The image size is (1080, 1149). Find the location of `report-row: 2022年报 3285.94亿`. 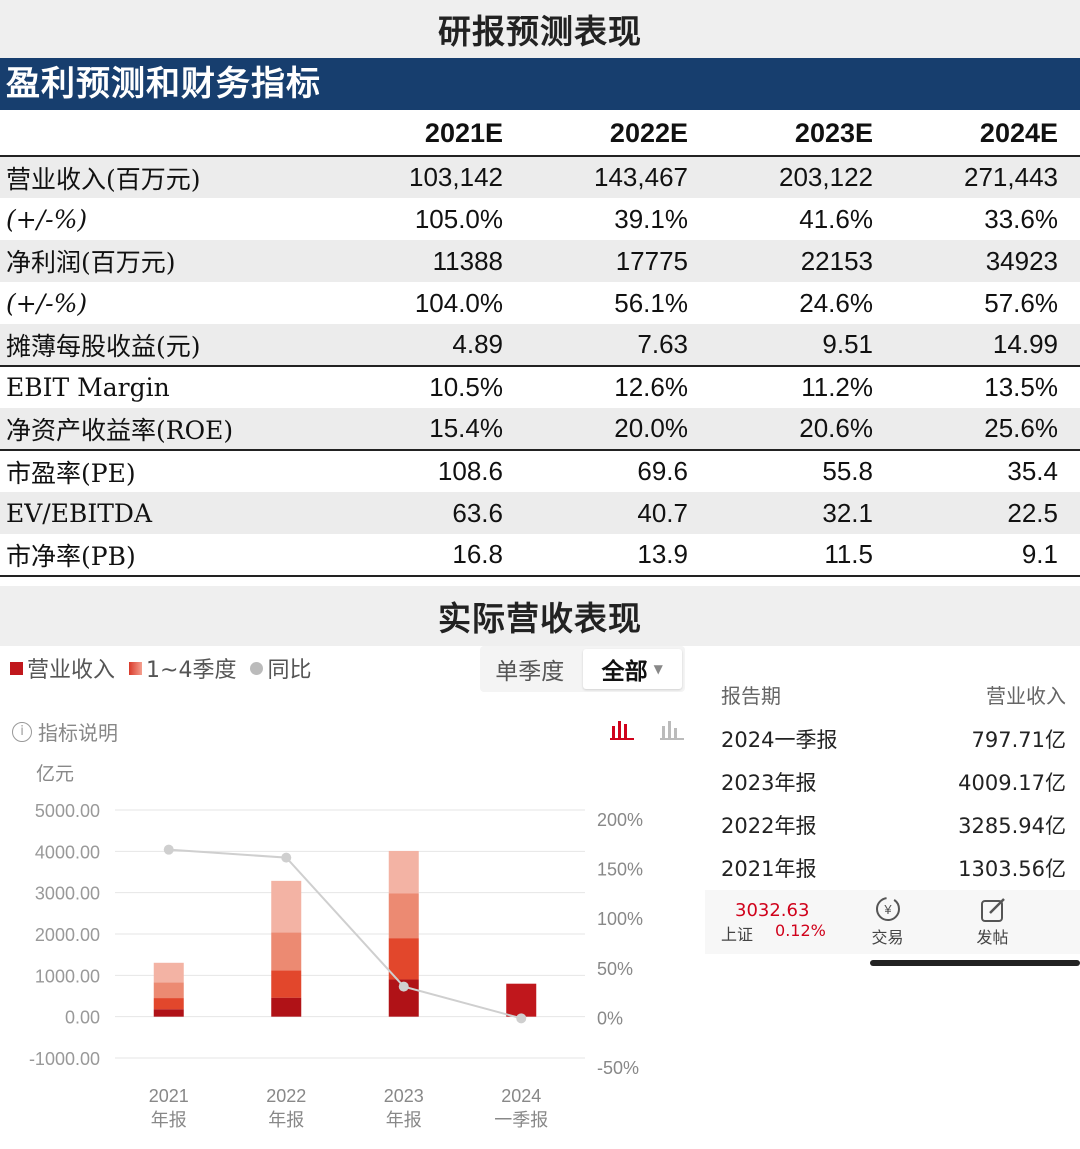

report-row: 2022年报 3285.94亿 is located at coordinates (892, 824).